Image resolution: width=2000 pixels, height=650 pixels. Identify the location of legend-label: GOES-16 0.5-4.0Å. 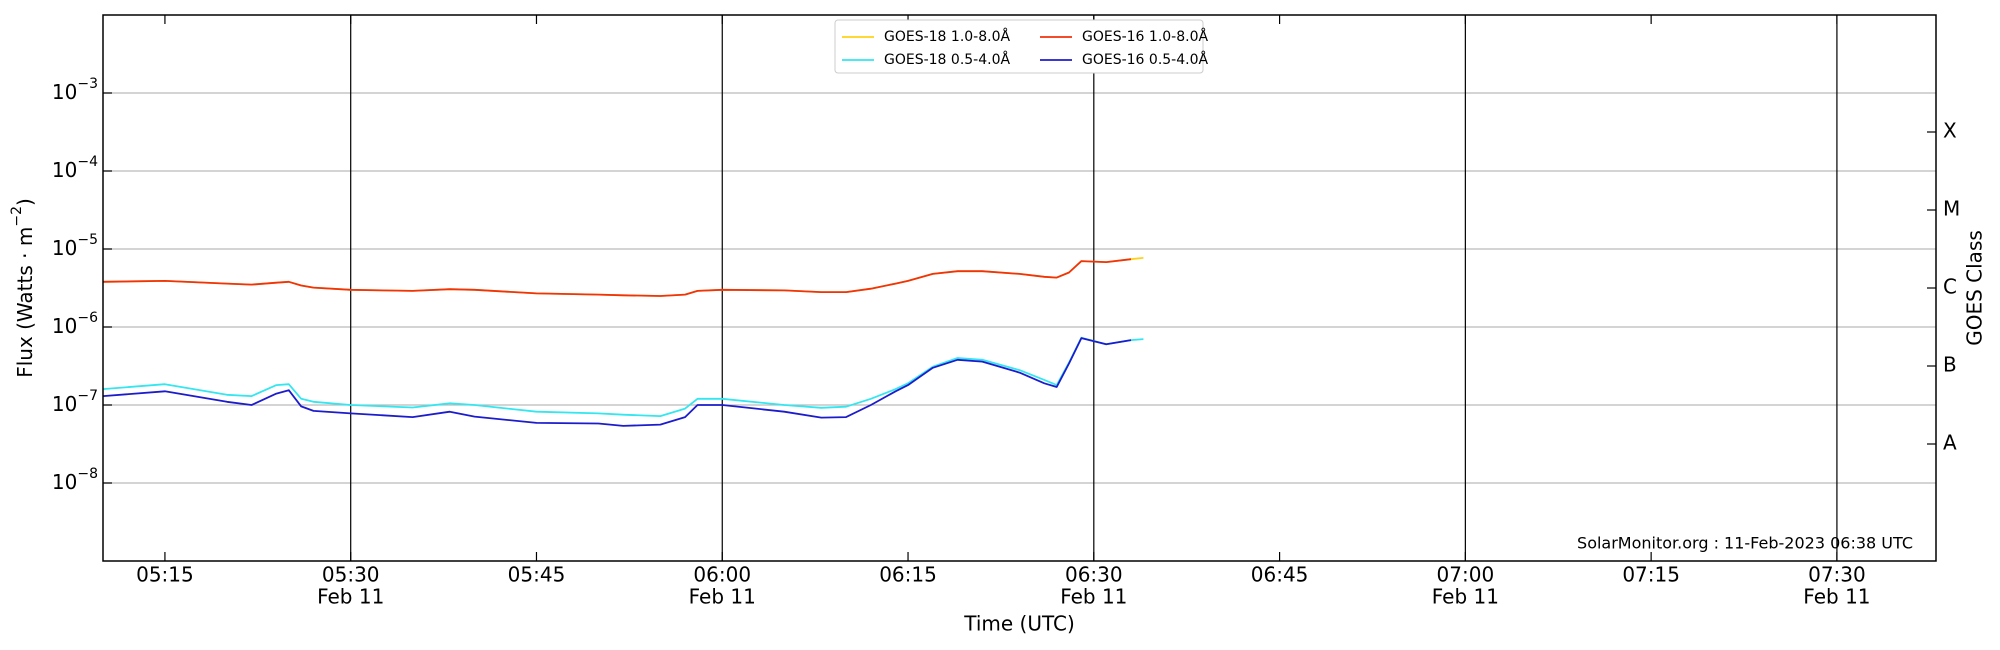
(1145, 59).